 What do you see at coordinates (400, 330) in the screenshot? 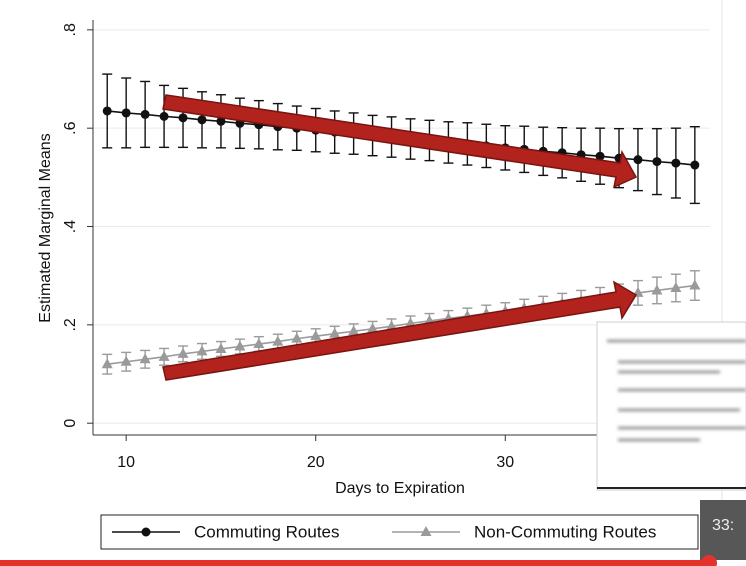
I see `arrow-up` at bounding box center [400, 330].